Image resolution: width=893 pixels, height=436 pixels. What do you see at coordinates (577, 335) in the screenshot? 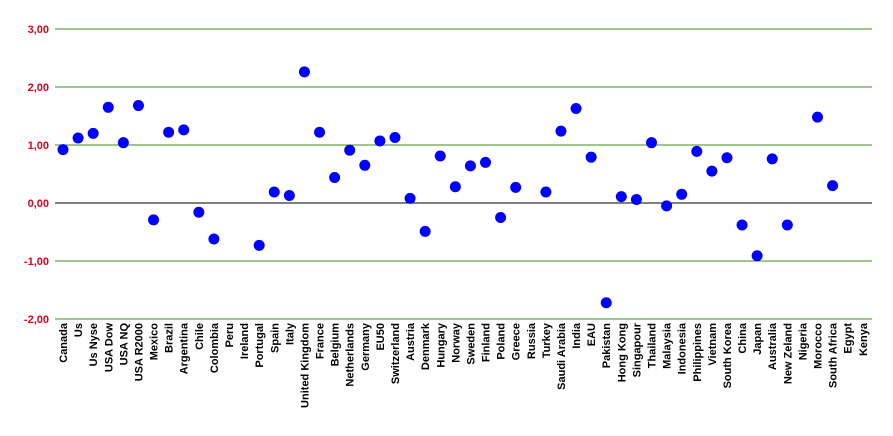
I see `x-tick-label: India` at bounding box center [577, 335].